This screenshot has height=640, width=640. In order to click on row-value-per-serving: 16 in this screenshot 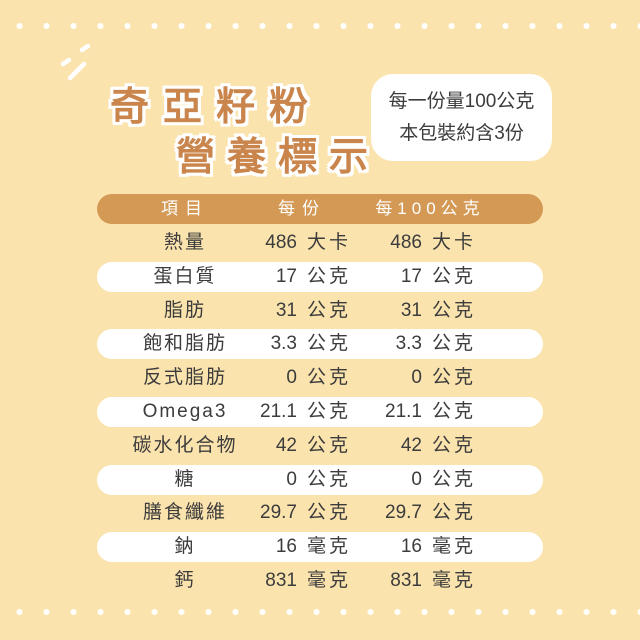, I will do `click(286, 547)`.